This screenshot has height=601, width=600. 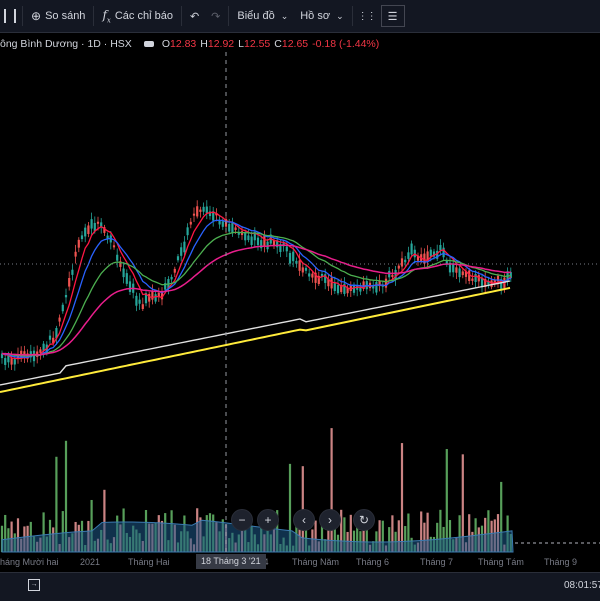 What do you see at coordinates (346, 44) in the screenshot?
I see `change-value: -0.18 (-1.44%)` at bounding box center [346, 44].